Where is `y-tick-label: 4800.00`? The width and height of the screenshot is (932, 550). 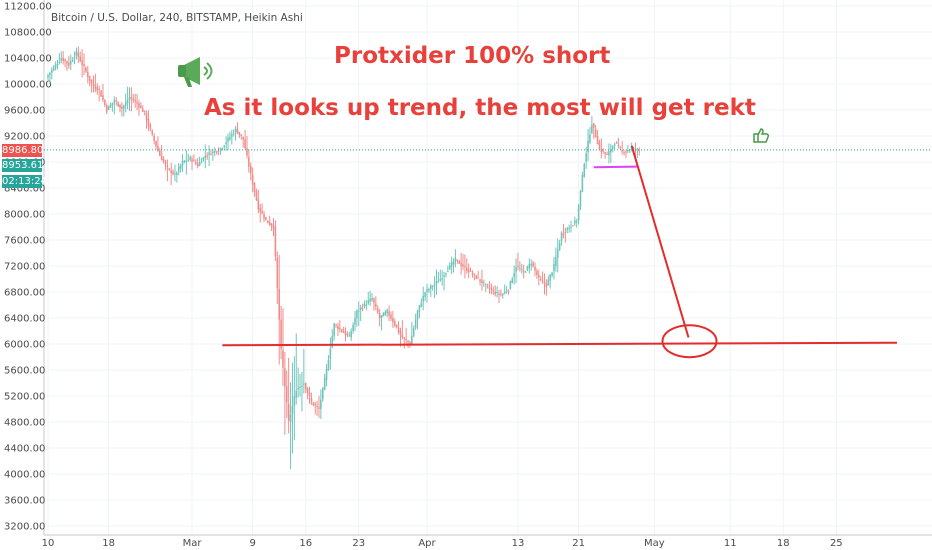
y-tick-label: 4800.00 is located at coordinates (24, 423).